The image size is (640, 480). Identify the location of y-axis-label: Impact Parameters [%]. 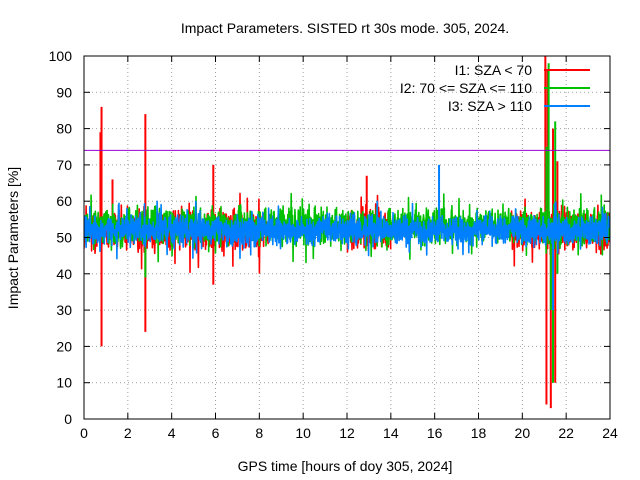
(13, 238).